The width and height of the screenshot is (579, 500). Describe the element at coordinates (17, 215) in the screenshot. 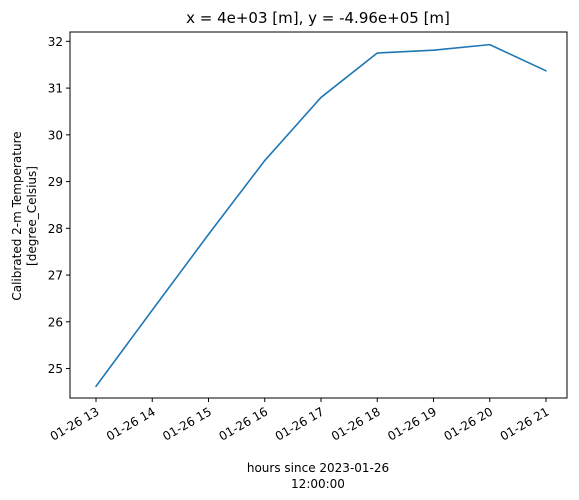

I see `y-axis-label-line1: Calibrated 2-m Temperature` at that location.